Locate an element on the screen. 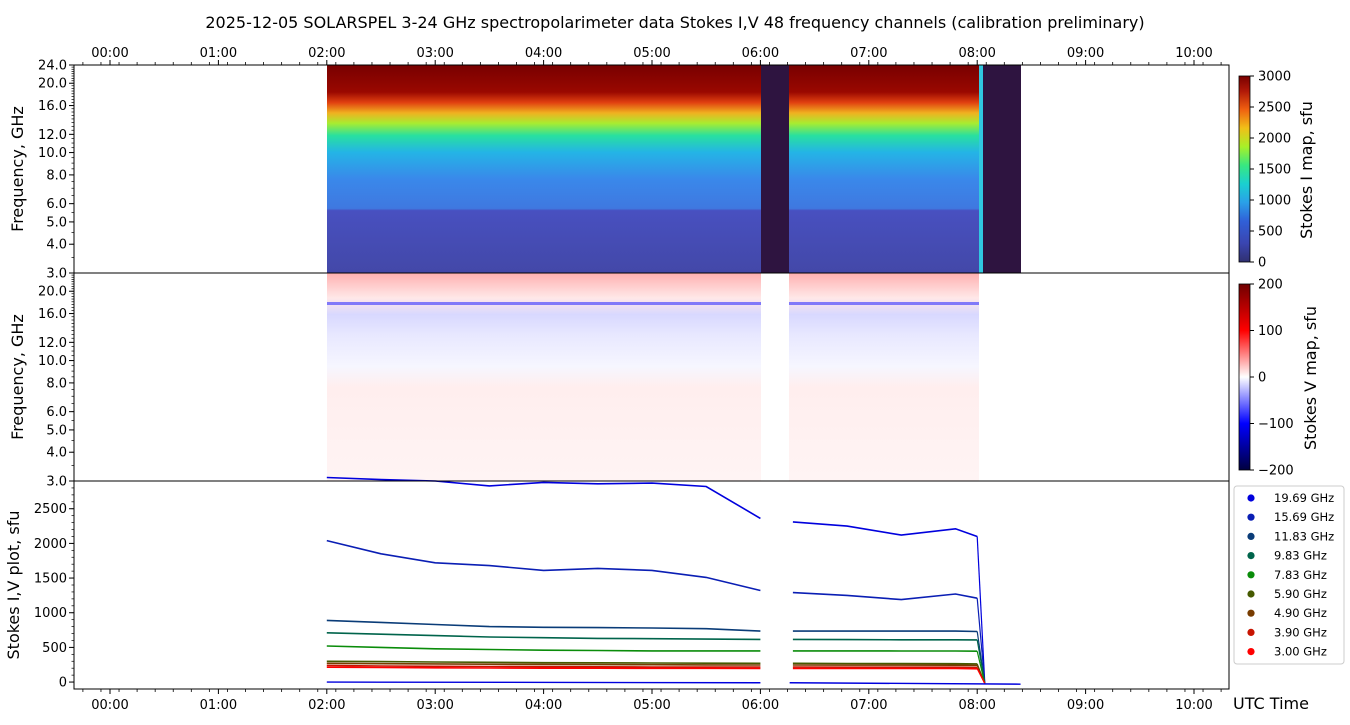 Image resolution: width=1350 pixels, height=725 pixels. freq-tick-label: 24.0 is located at coordinates (52, 66).